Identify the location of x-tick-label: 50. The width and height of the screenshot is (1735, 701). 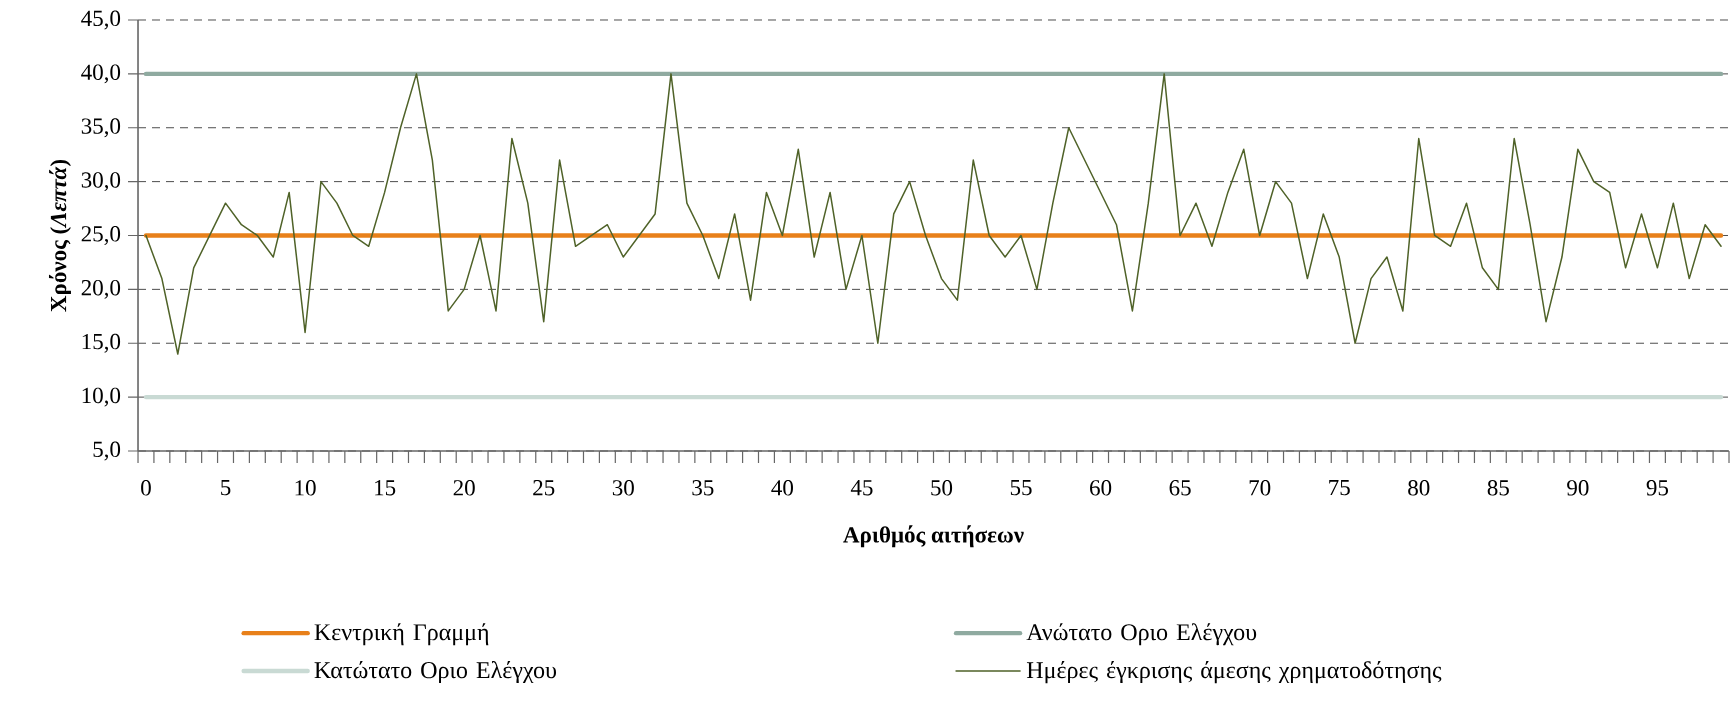
(942, 488).